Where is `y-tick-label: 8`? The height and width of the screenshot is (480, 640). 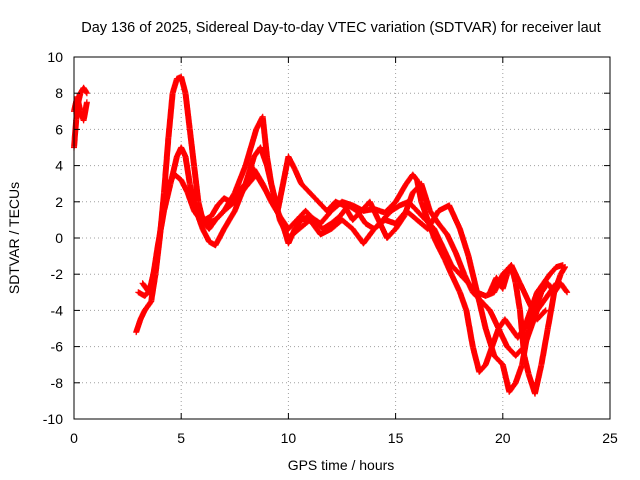 y-tick-label: 8 is located at coordinates (59, 93).